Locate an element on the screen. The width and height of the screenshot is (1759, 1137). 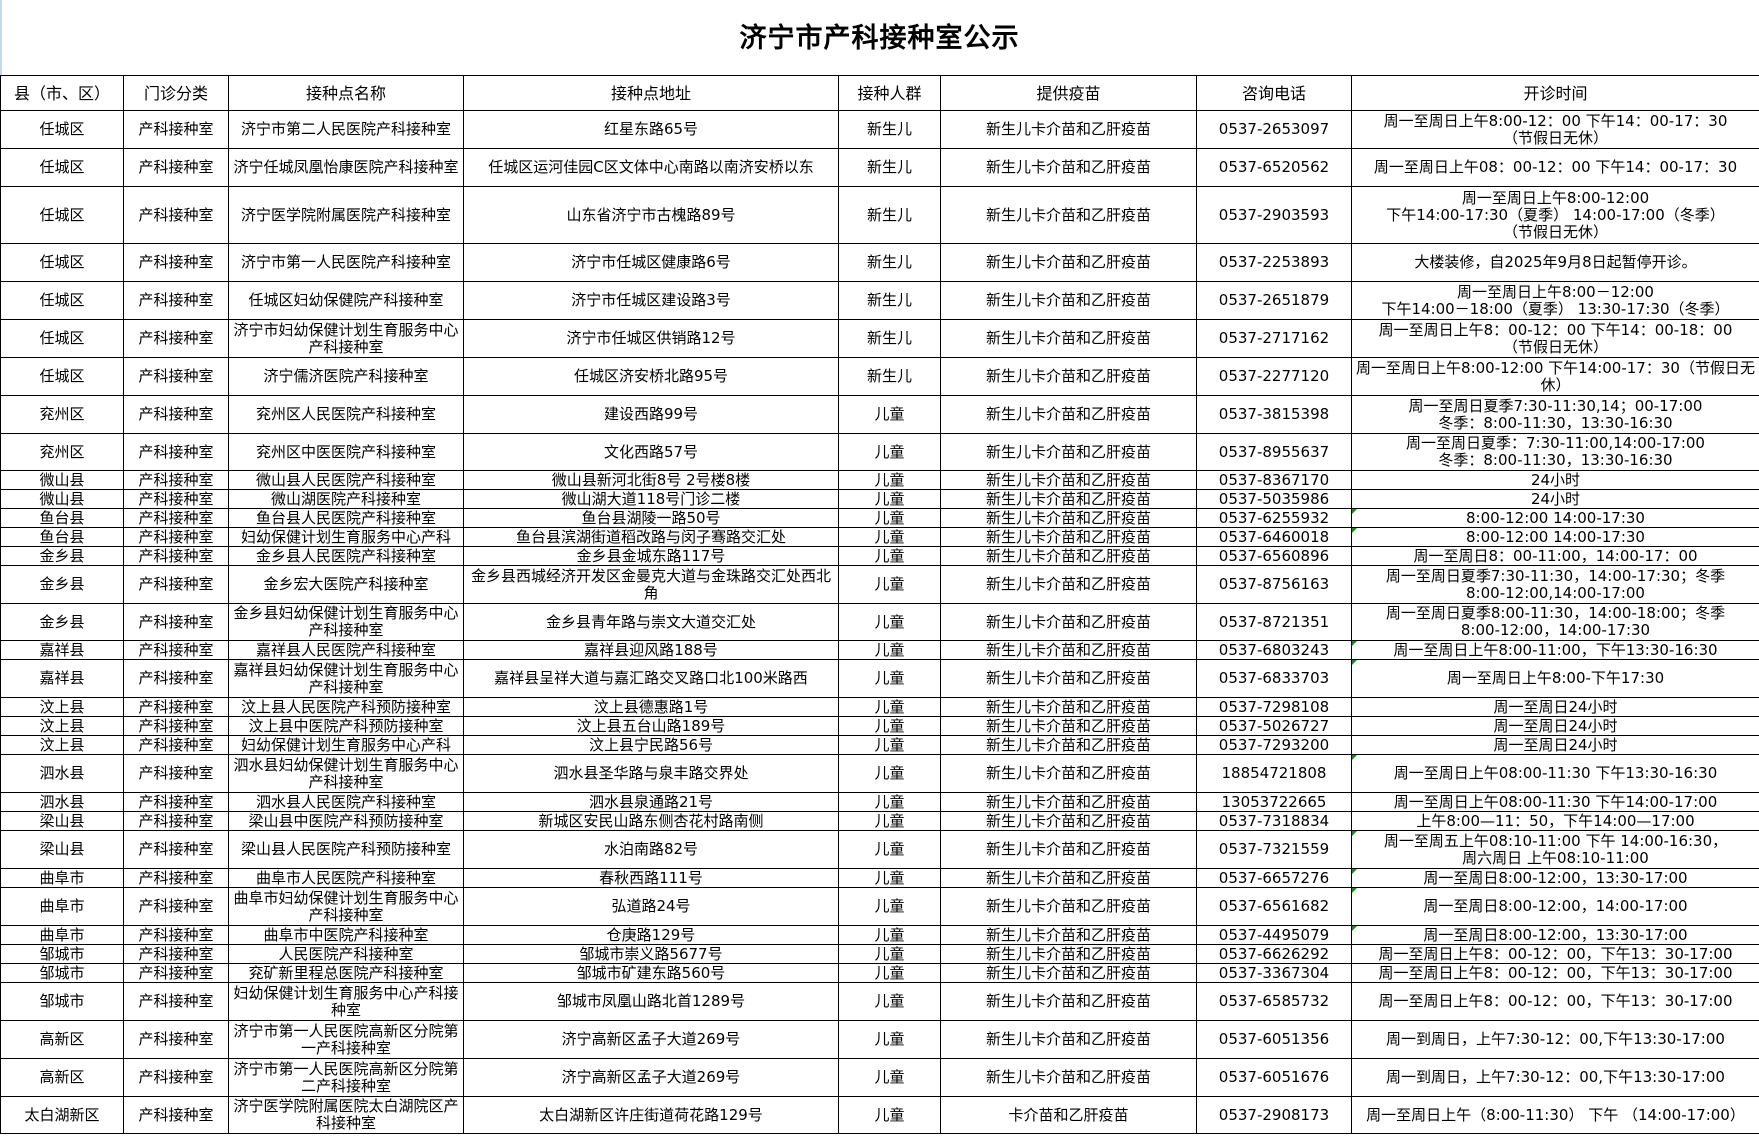
cell-site-name: 任城区妇幼保健院产科接种室 is located at coordinates (346, 300).